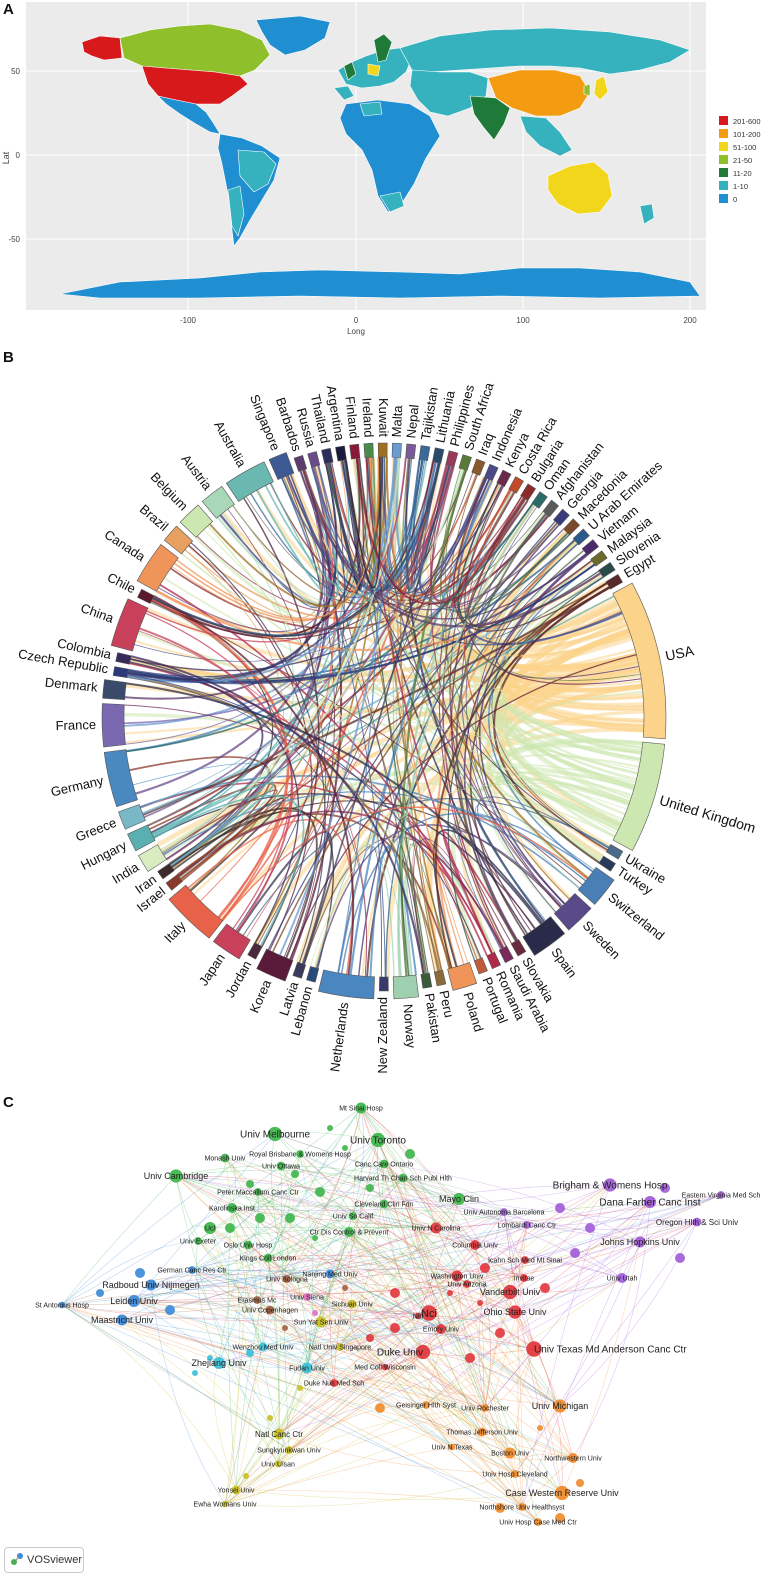 This screenshot has width=771, height=1588. What do you see at coordinates (75, 725) in the screenshot?
I see `country-label: France` at bounding box center [75, 725].